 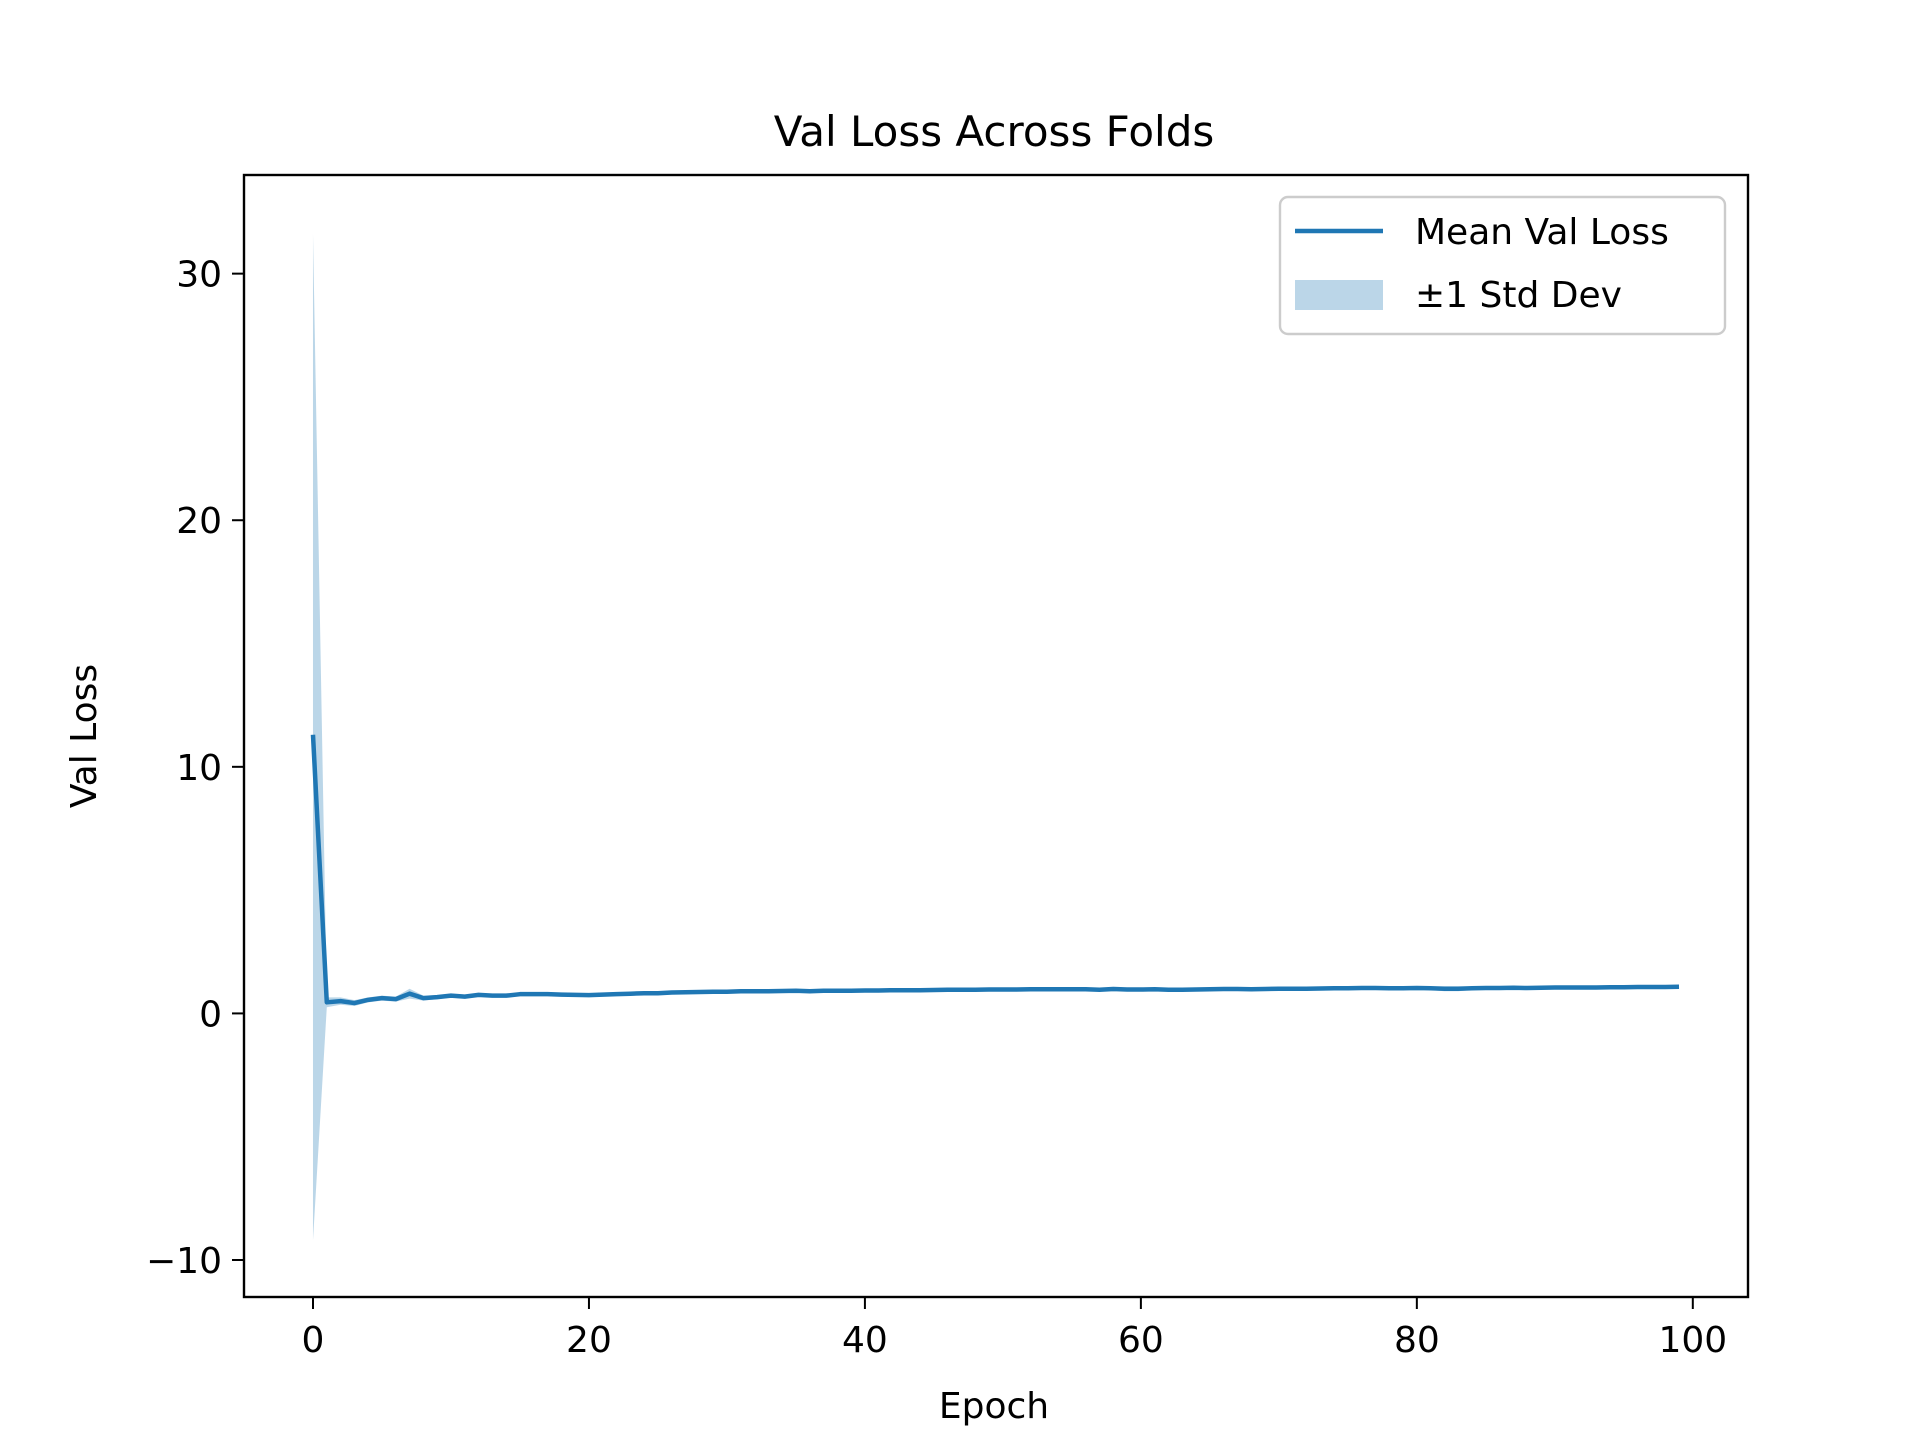 I want to click on y-axis-ticks: −10 0 10 20 30, so click(x=195, y=768).